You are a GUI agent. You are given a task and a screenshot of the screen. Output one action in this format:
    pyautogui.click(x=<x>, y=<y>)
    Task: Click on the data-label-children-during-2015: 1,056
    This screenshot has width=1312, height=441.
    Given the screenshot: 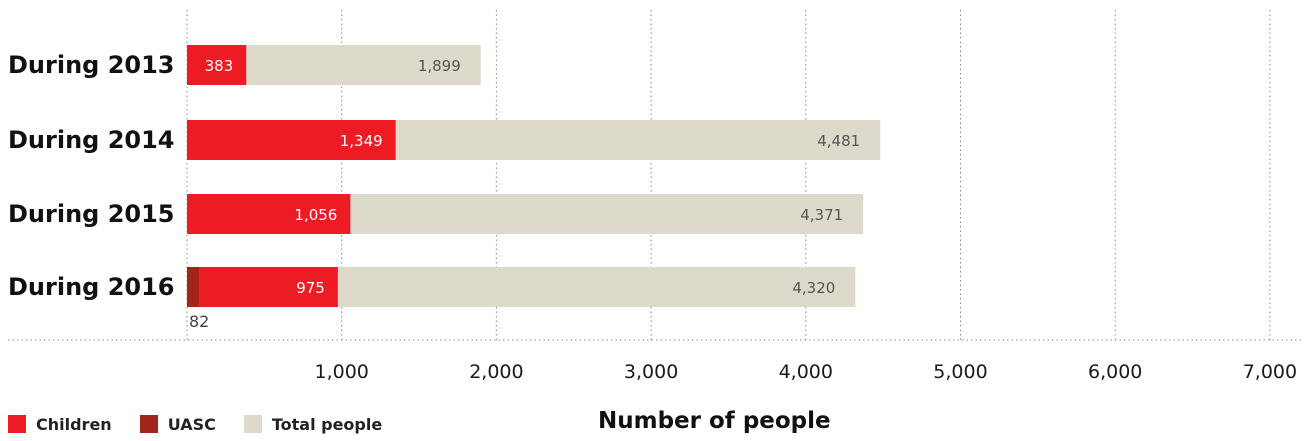 What is the action you would take?
    pyautogui.click(x=315, y=215)
    